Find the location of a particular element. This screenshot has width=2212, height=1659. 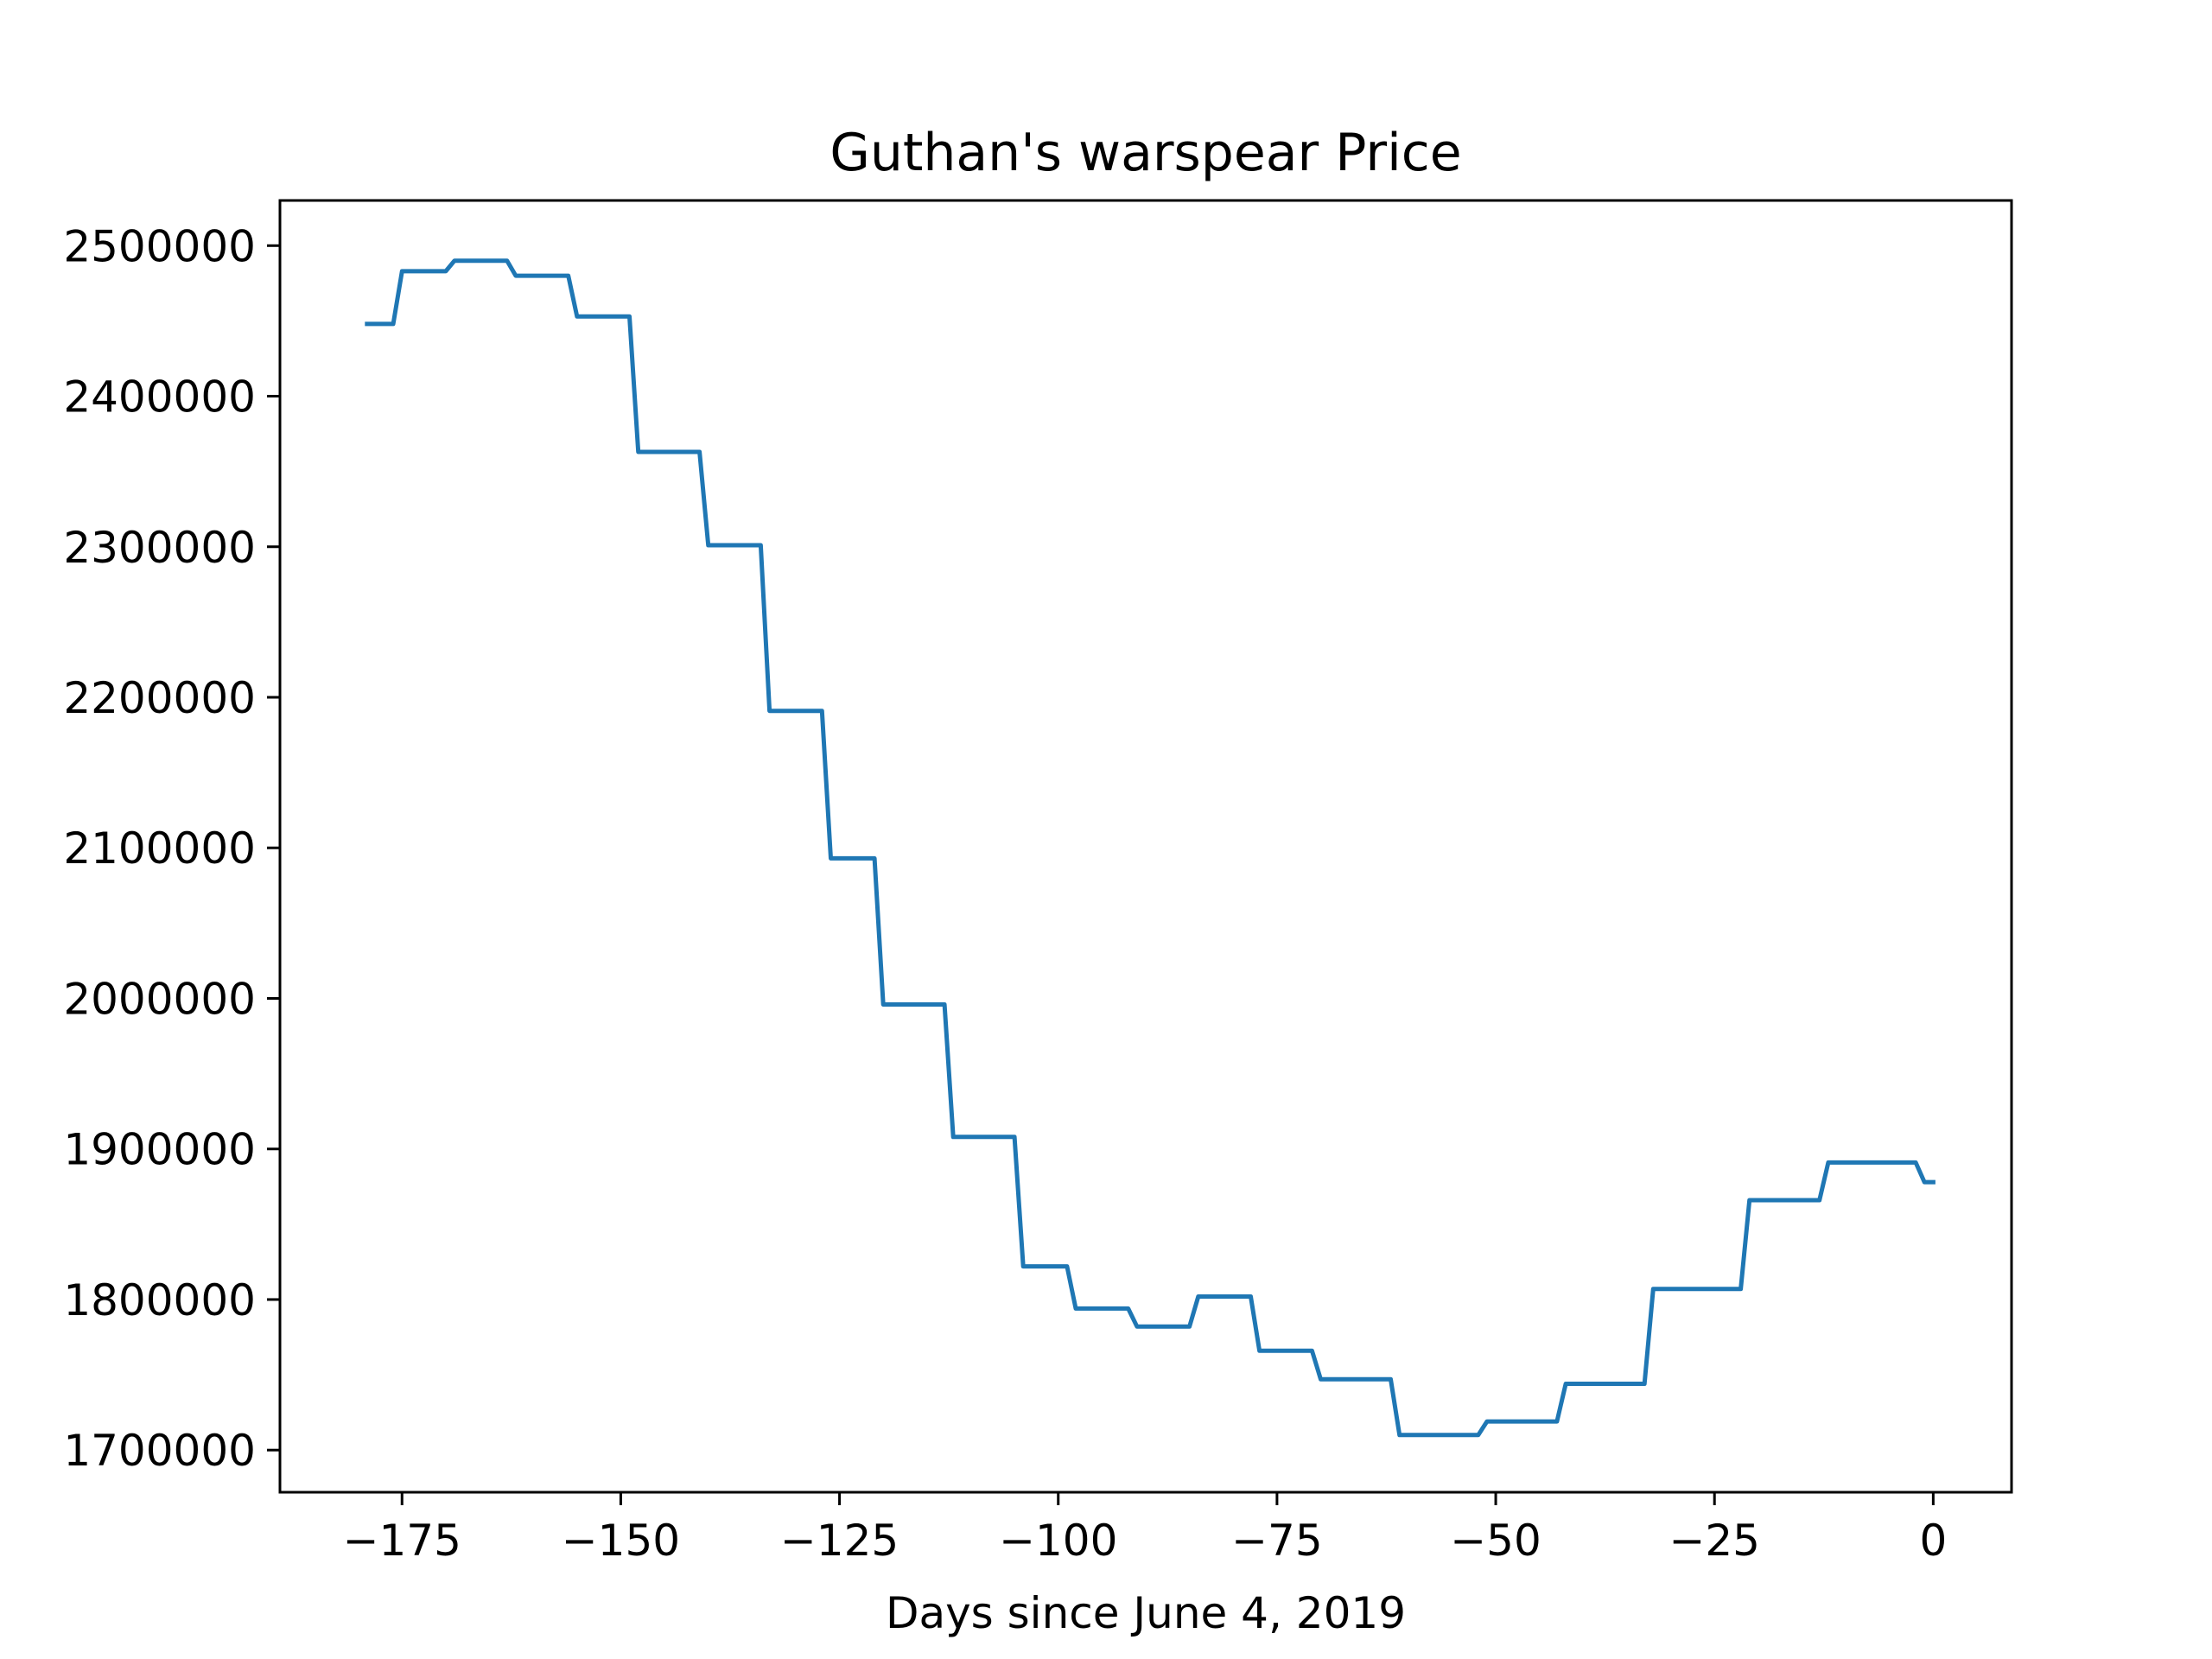

y-tick-label: 2400000 is located at coordinates (159, 397).